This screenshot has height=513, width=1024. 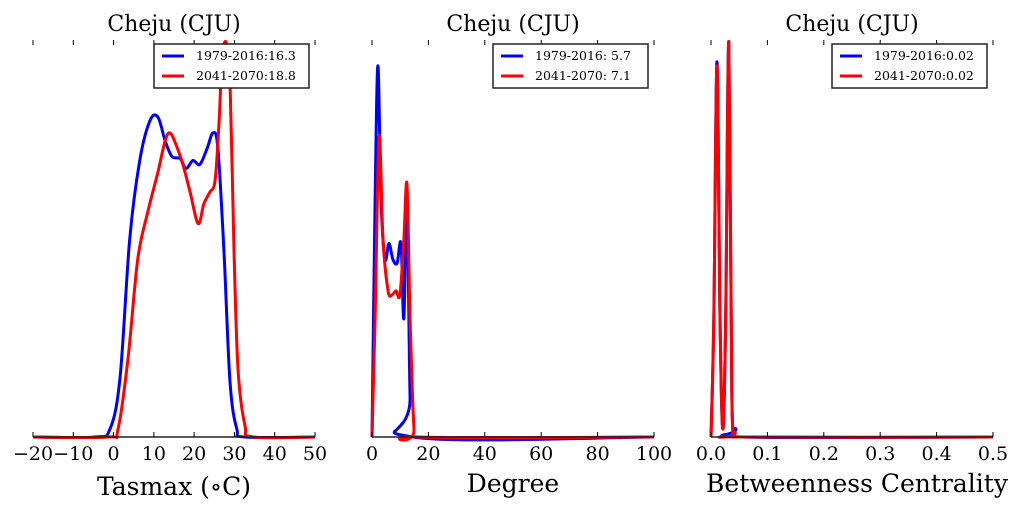 What do you see at coordinates (711, 454) in the screenshot?
I see `x-tick-label: 0.0` at bounding box center [711, 454].